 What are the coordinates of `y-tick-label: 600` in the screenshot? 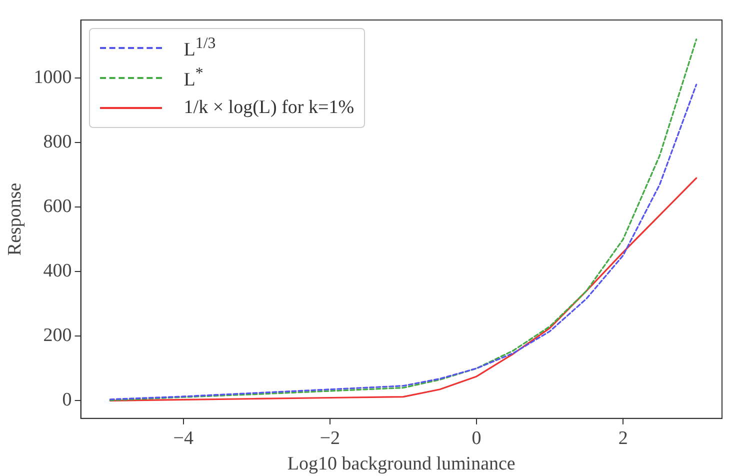 It's located at (57, 207).